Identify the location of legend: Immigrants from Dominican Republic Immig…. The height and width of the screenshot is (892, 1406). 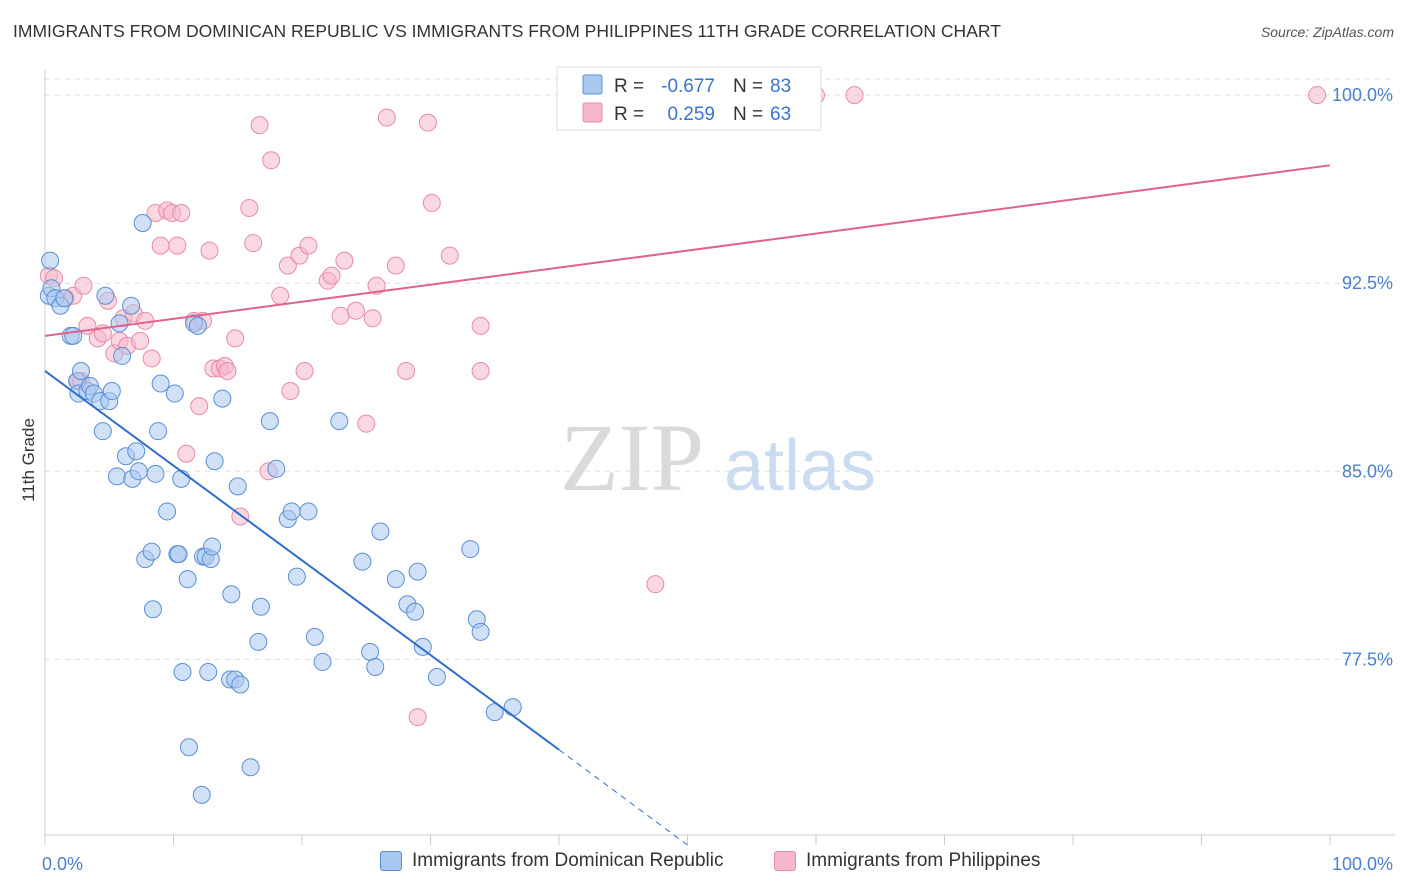
(703, 865).